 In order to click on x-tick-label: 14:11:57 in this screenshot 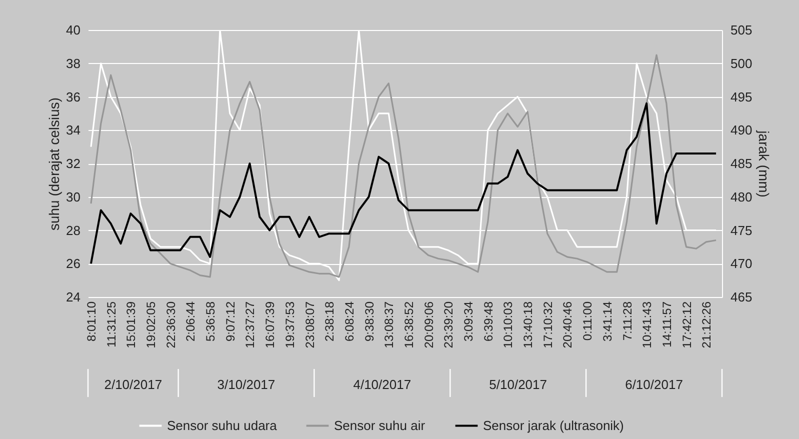, I will do `click(667, 324)`.